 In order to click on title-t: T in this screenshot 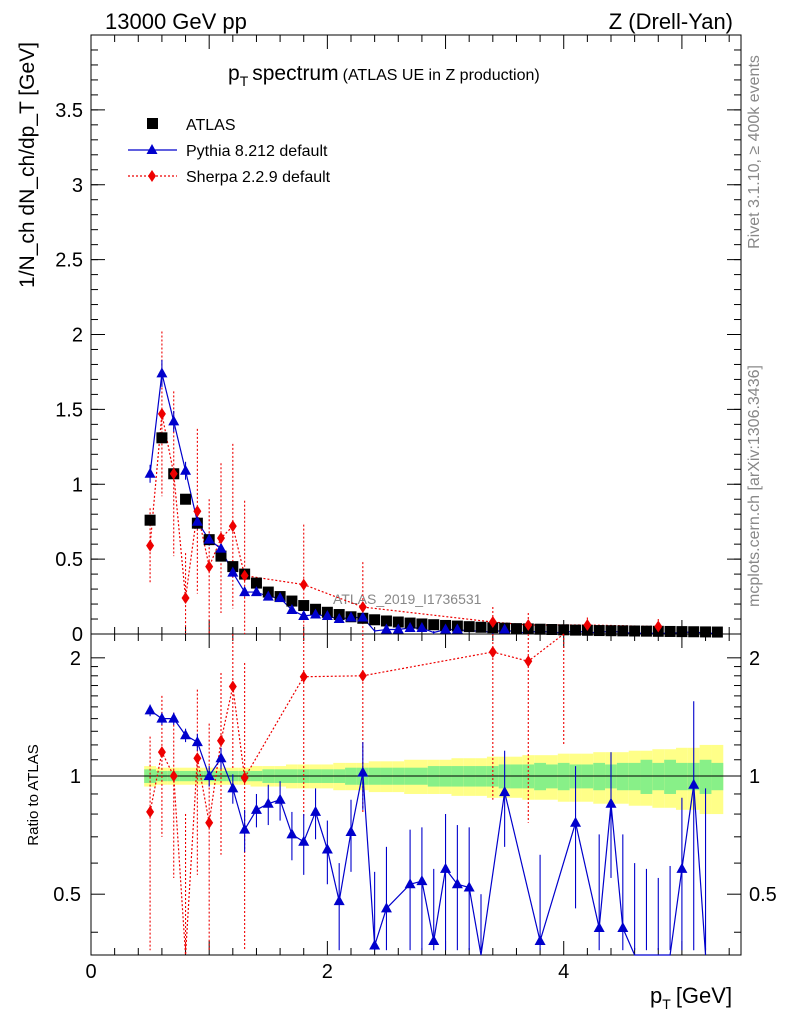, I will do `click(244, 81)`.